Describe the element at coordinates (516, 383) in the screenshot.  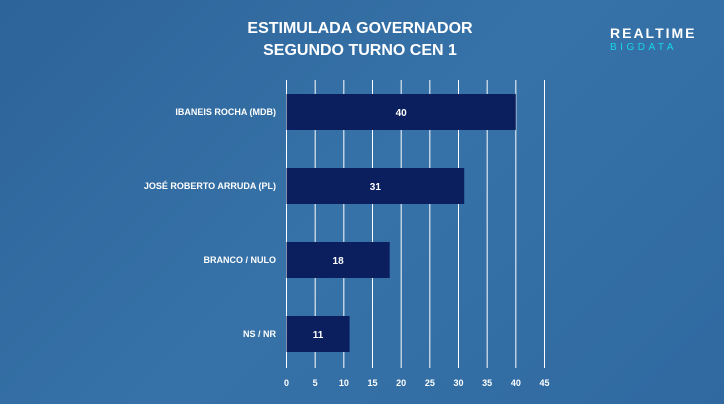
I see `x-tick-label: 40` at that location.